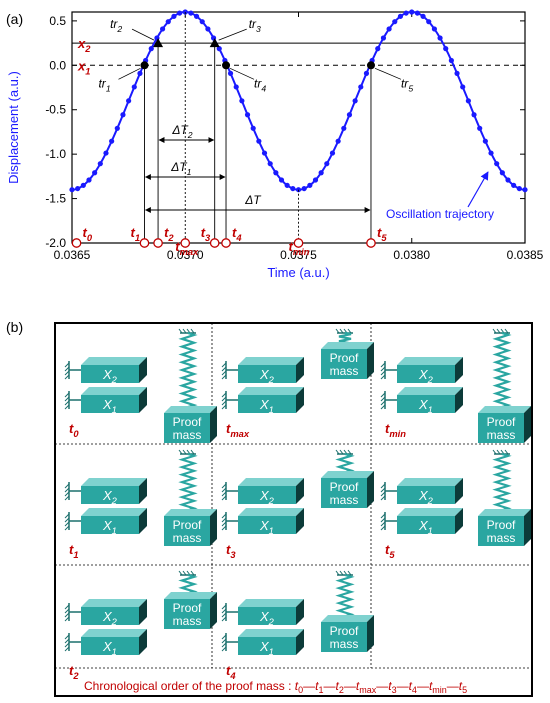 The width and height of the screenshot is (550, 703). I want to click on cell-time-label: t0, so click(74, 430).